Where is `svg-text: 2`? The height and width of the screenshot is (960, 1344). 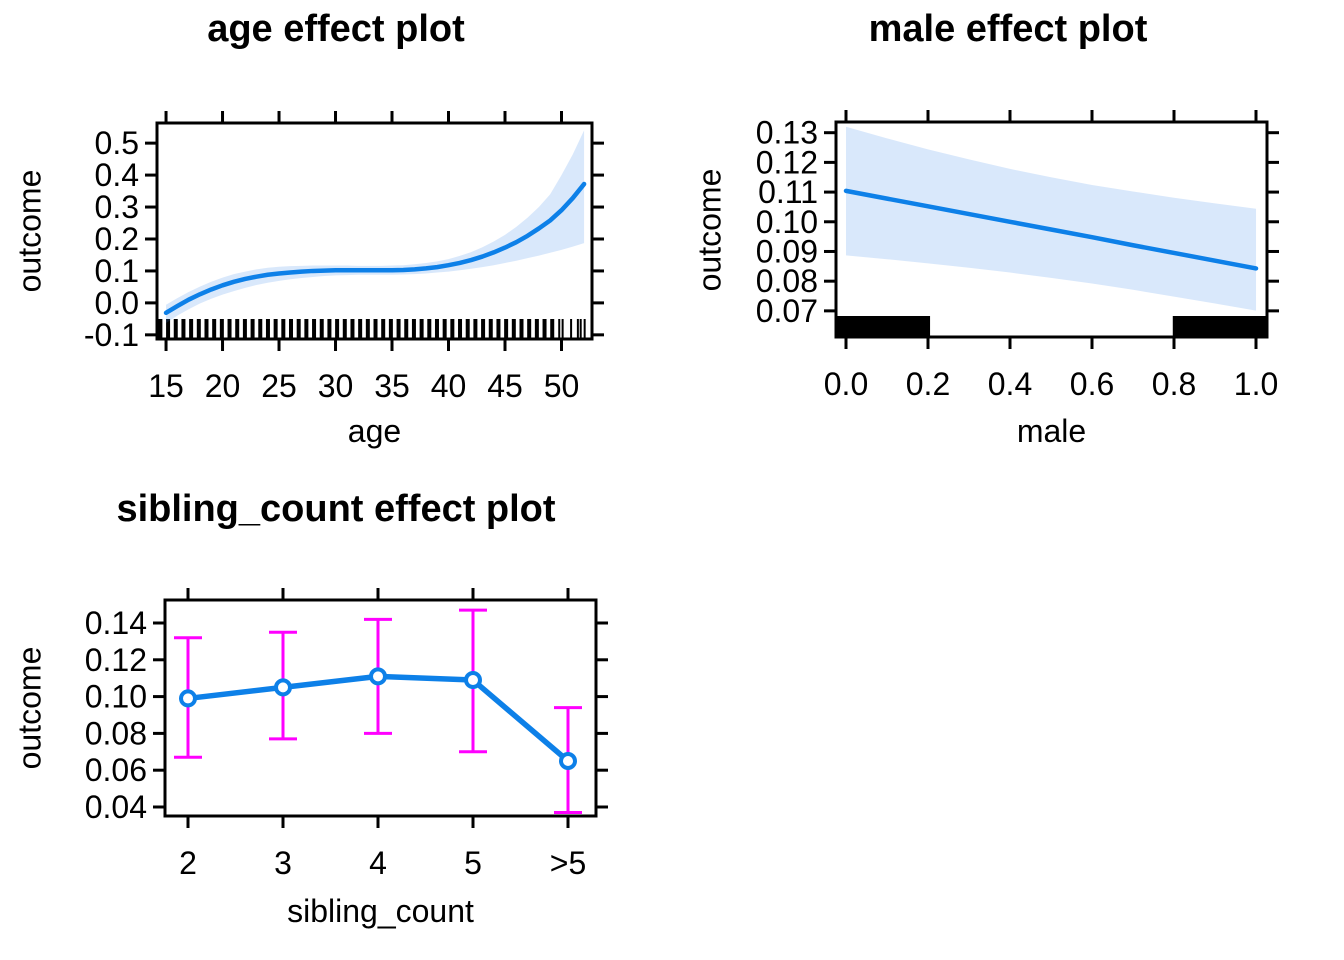
svg-text: 2 is located at coordinates (188, 863).